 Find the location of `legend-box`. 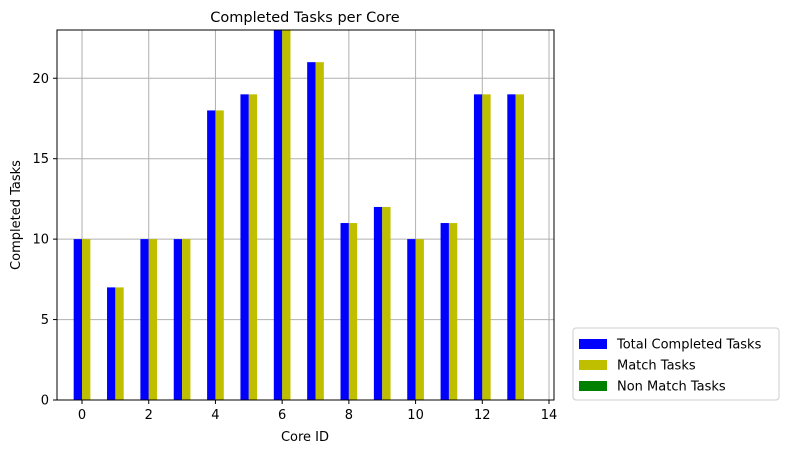

legend-box is located at coordinates (676, 364).